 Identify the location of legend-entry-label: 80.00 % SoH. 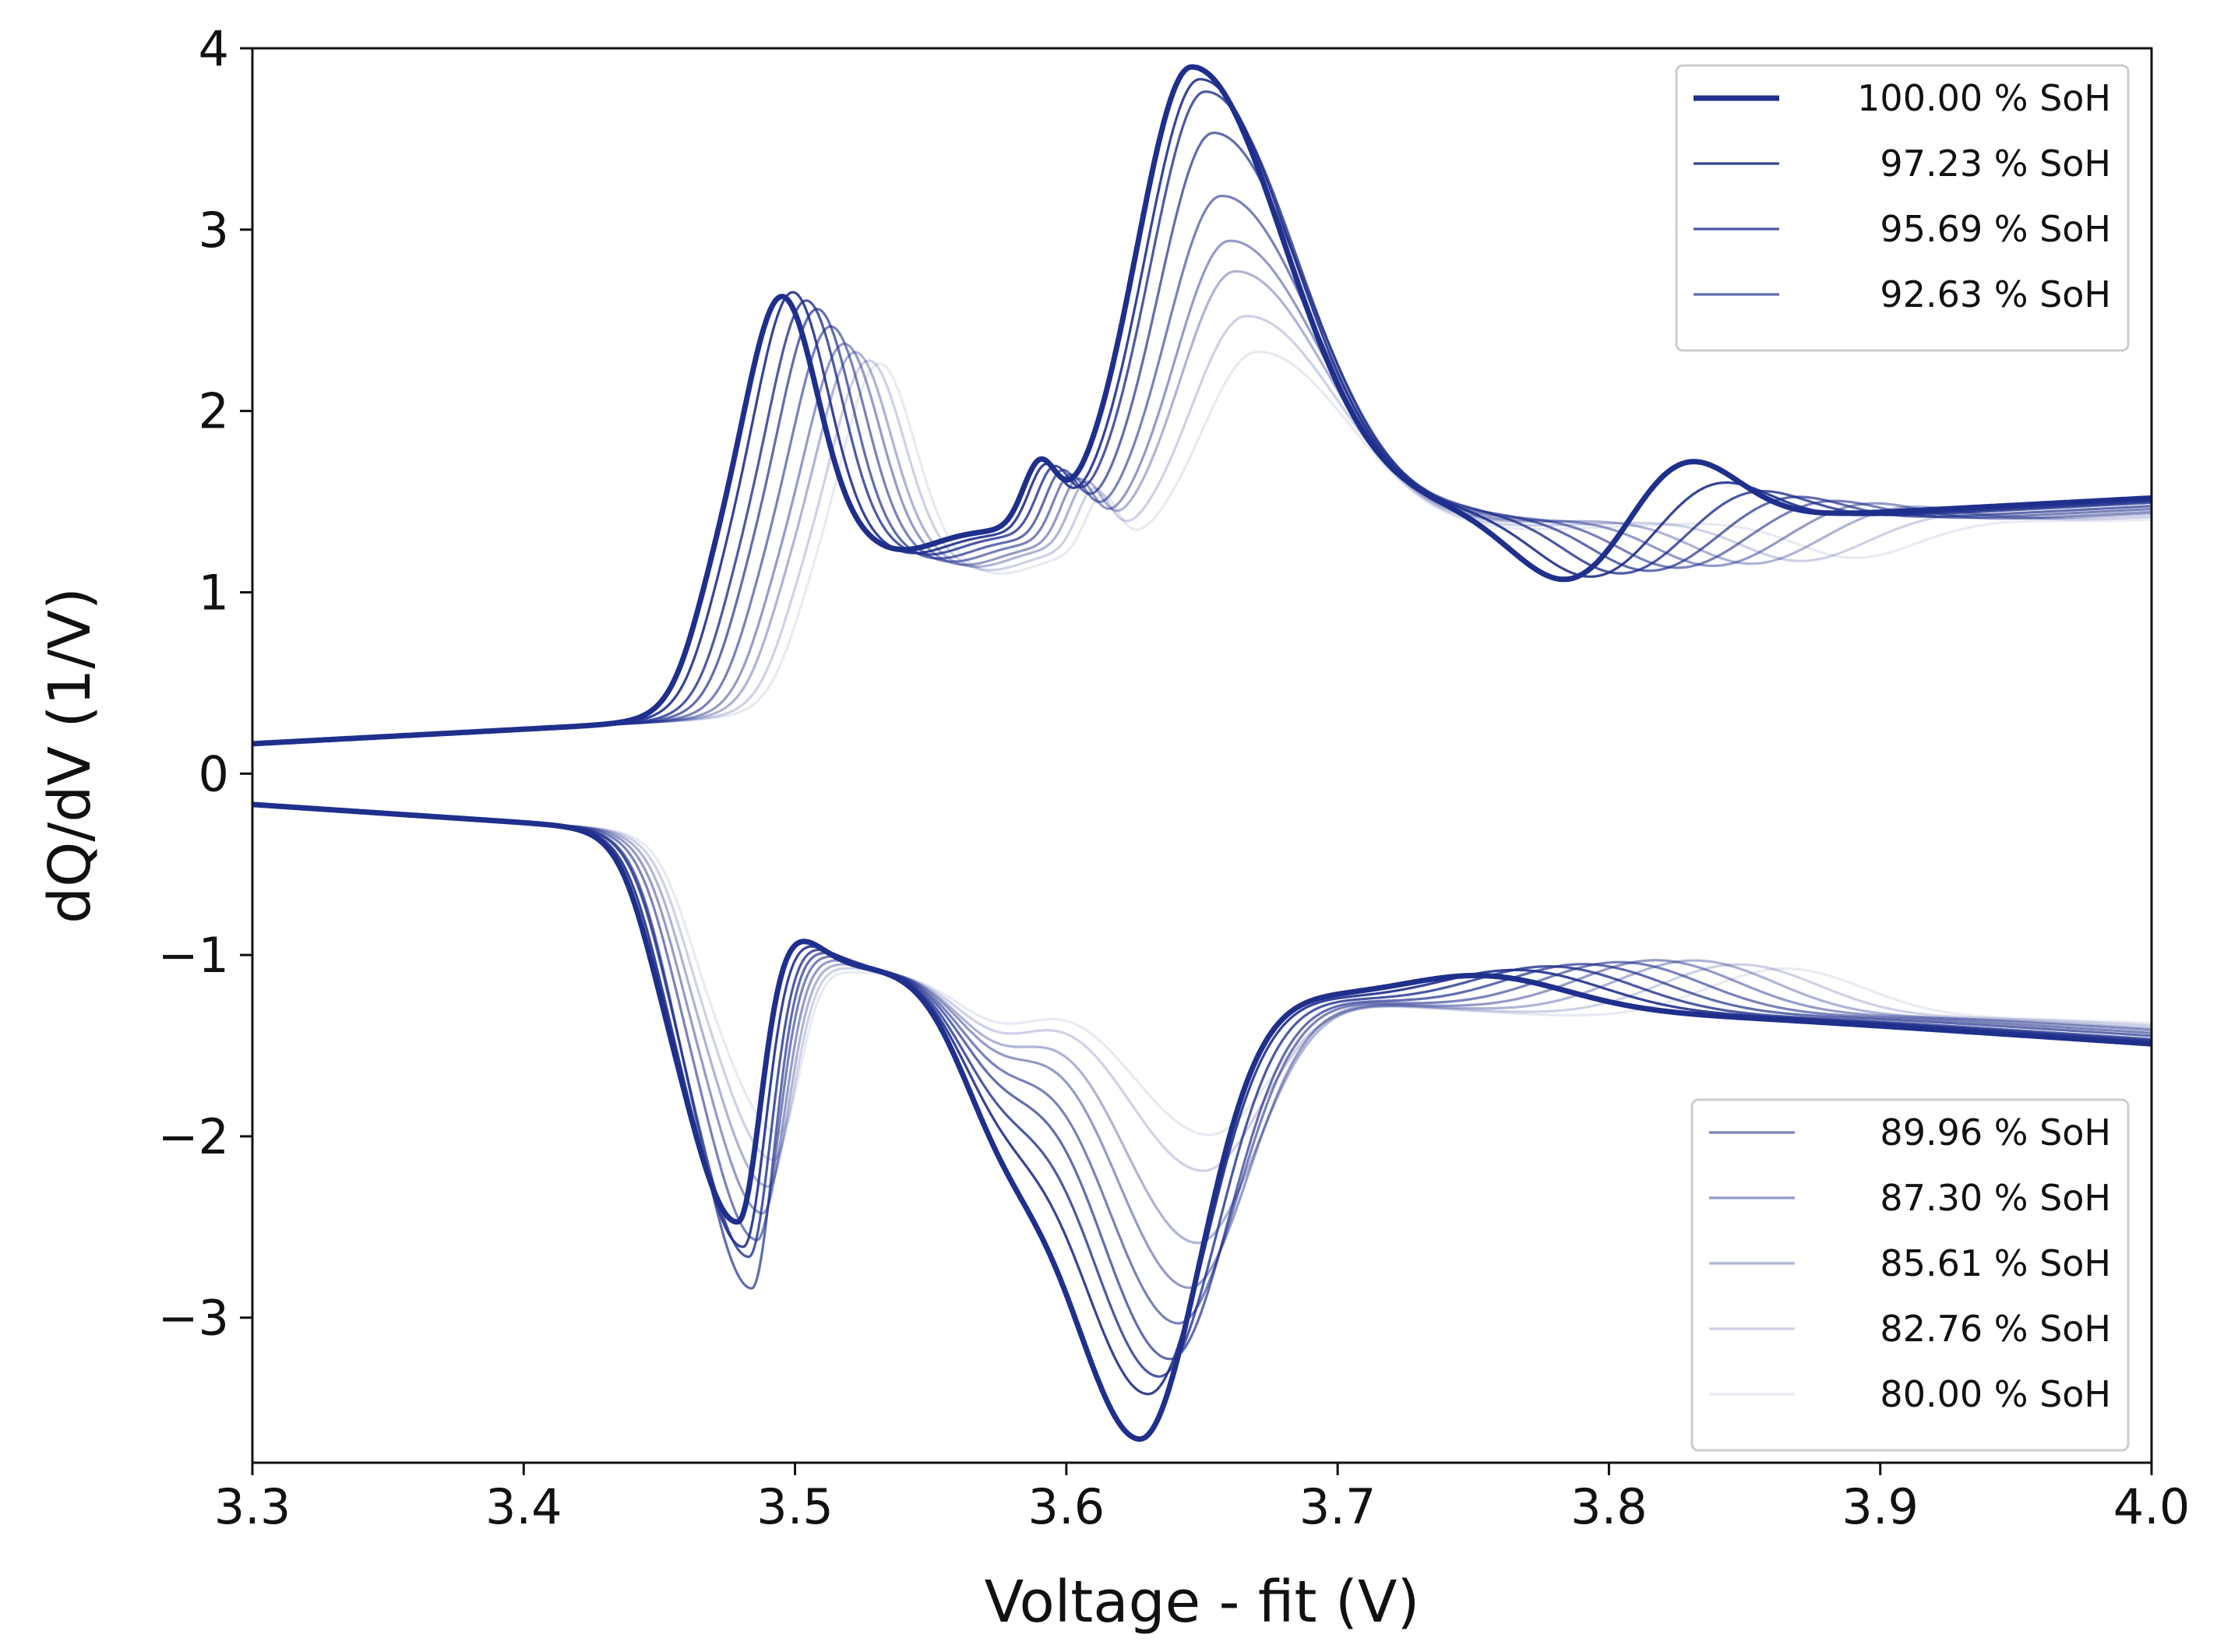
(1995, 1394).